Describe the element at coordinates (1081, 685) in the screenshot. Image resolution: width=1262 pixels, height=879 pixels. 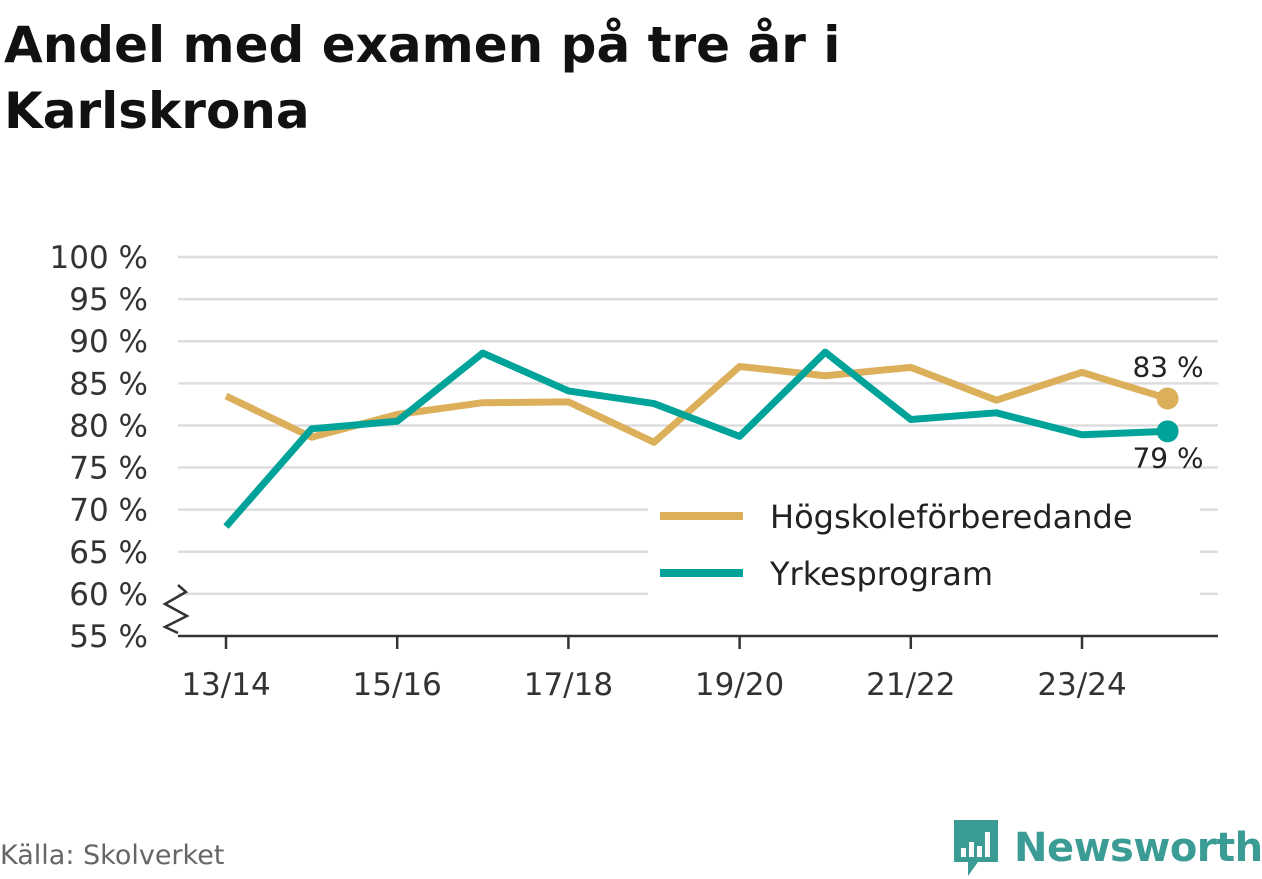
I see `x-tick-label: 23/24` at that location.